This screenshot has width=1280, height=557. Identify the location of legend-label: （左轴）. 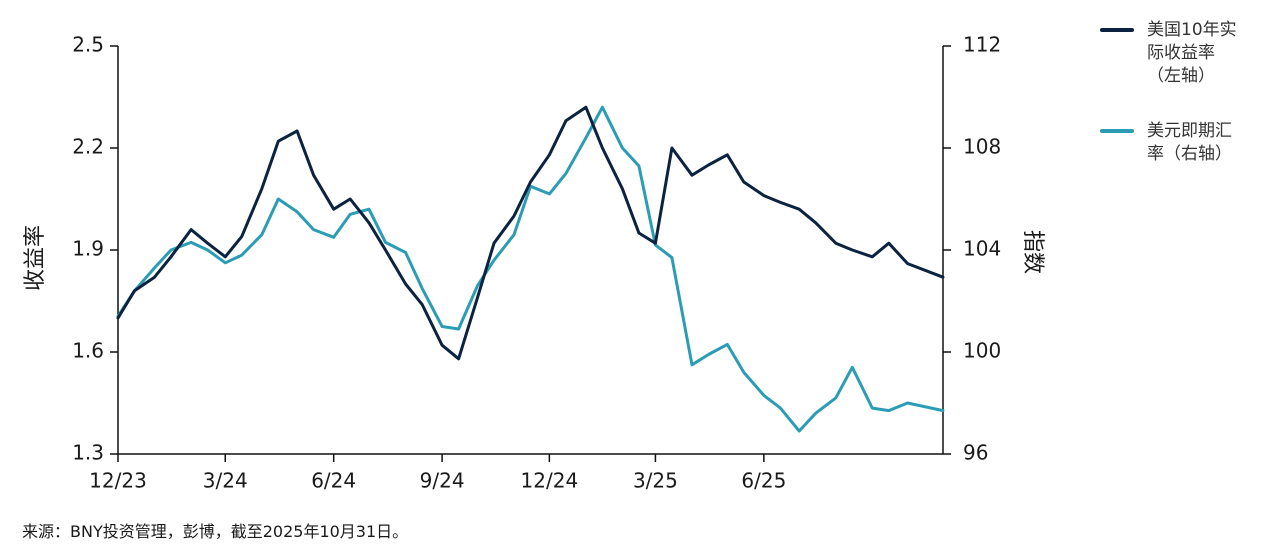
(1181, 76).